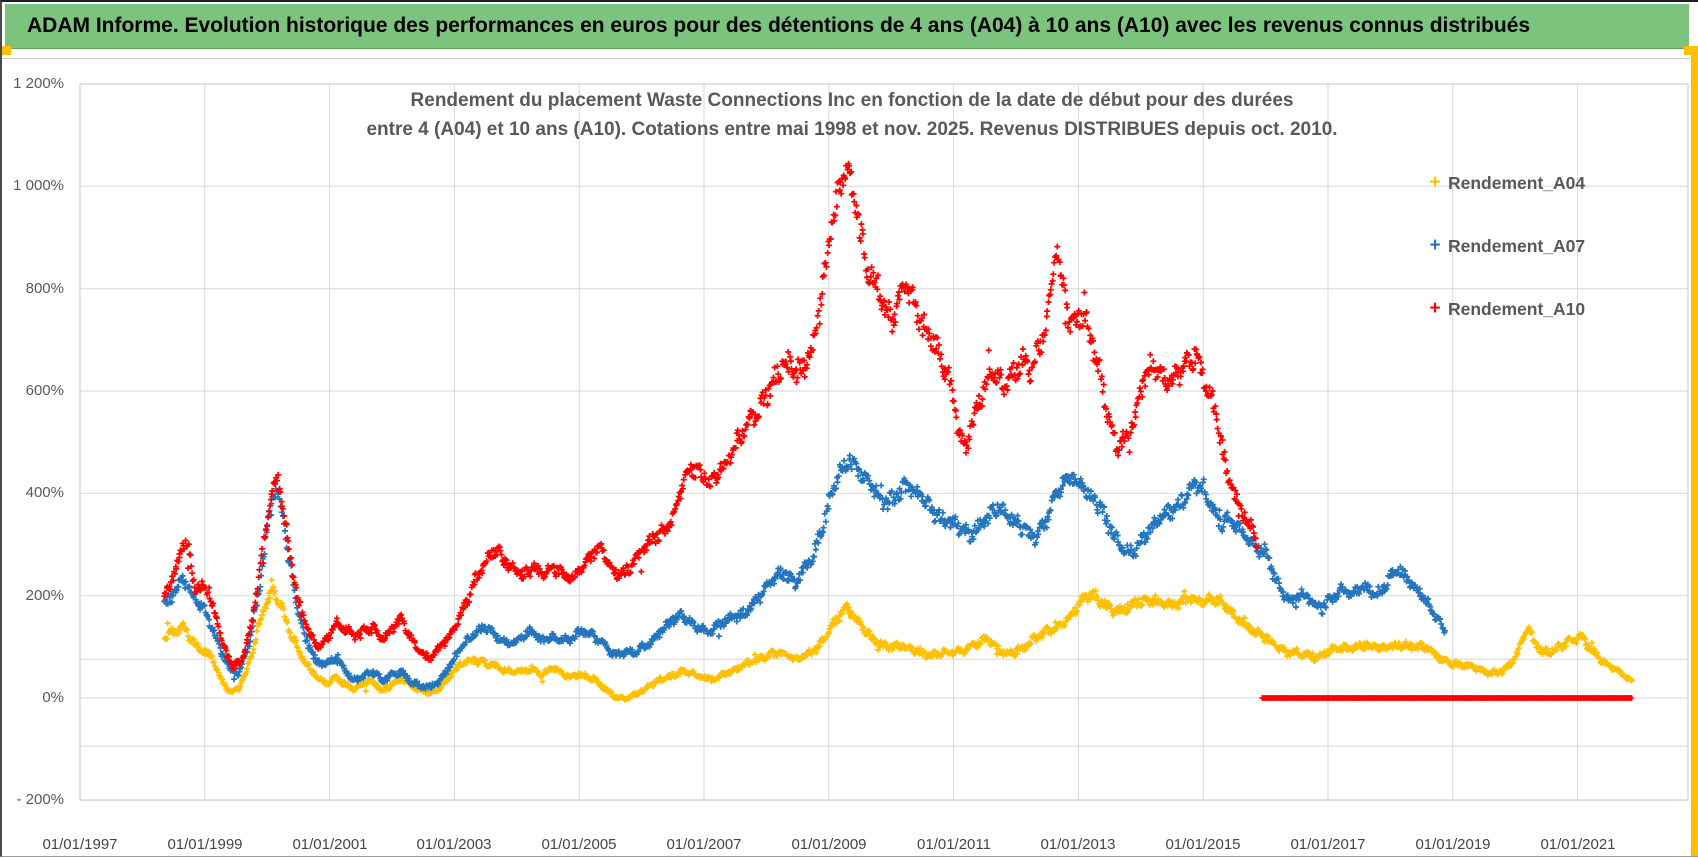 This screenshot has height=859, width=1698. Describe the element at coordinates (1453, 844) in the screenshot. I see `x-tick-label: 01/01/2019` at that location.